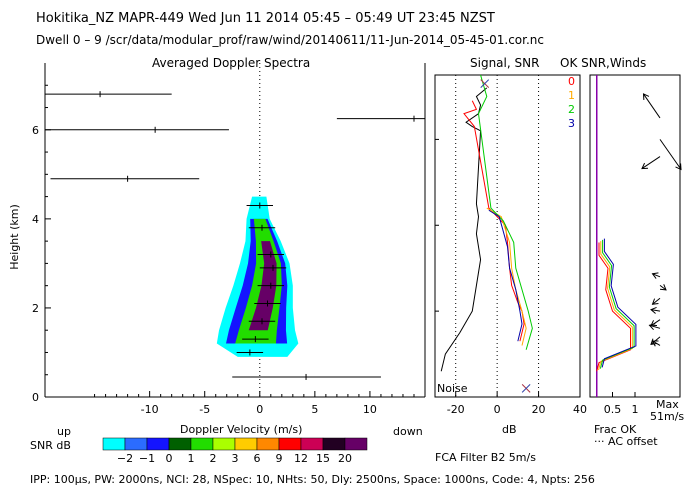 The height and width of the screenshot is (500, 700). What do you see at coordinates (580, 409) in the screenshot?
I see `db-tick-label: 40` at bounding box center [580, 409].